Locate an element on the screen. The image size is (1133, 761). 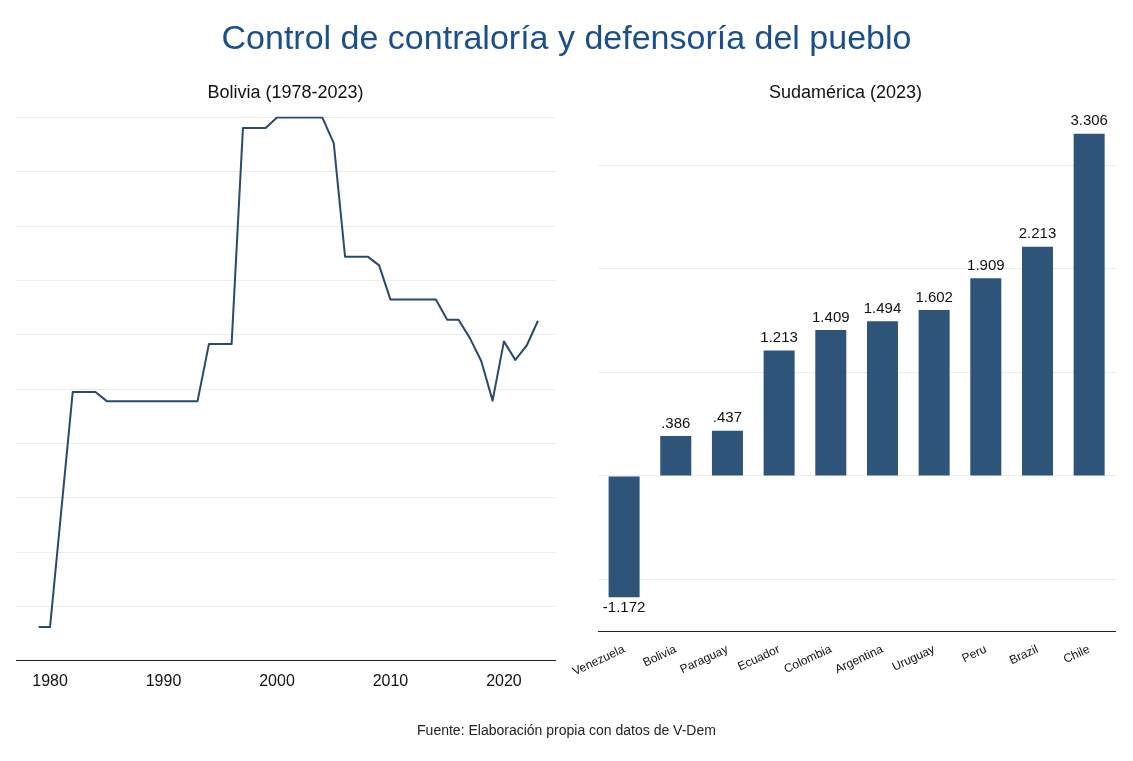
data-label: -1.172 is located at coordinates (624, 606).